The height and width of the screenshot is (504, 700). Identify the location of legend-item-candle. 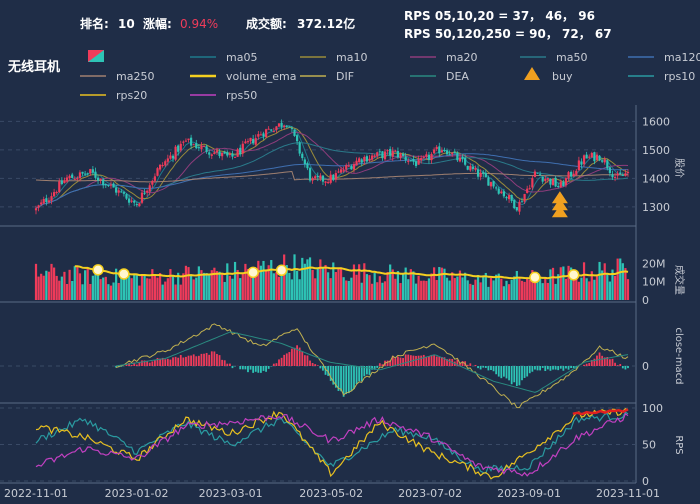
(96, 56).